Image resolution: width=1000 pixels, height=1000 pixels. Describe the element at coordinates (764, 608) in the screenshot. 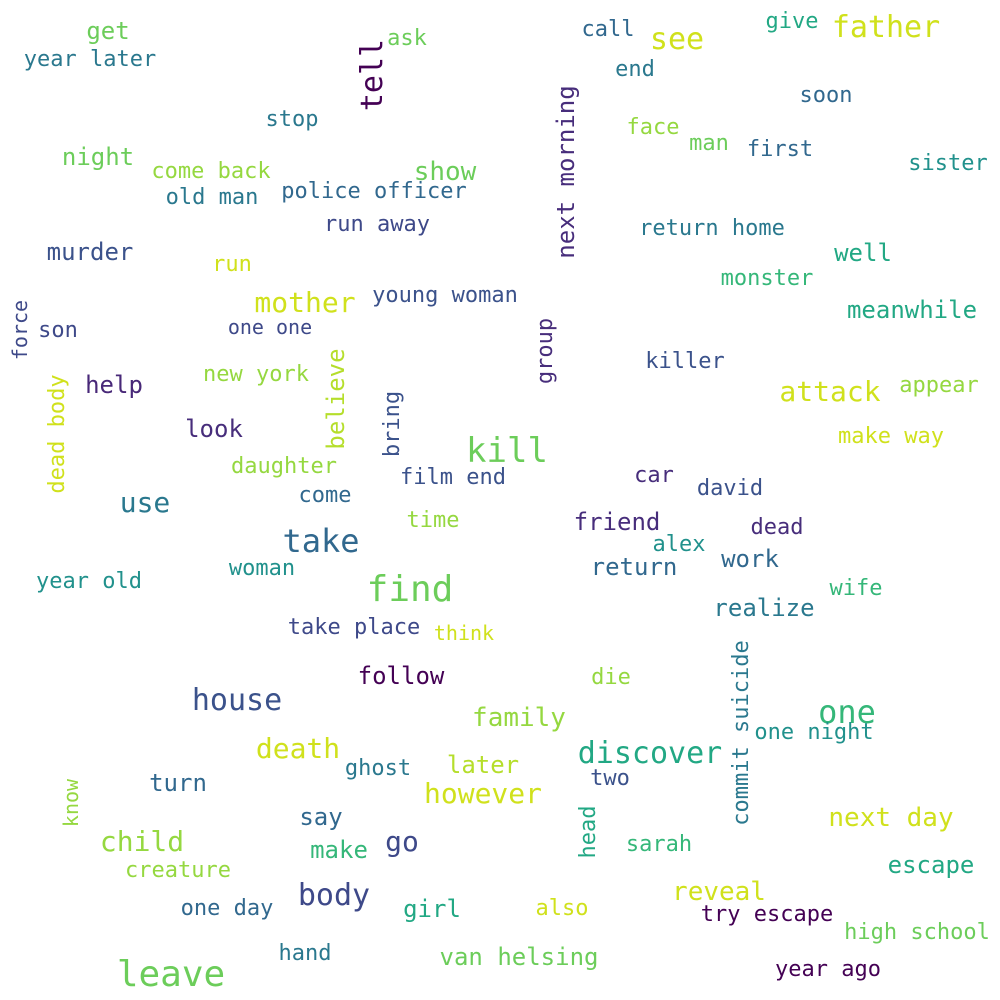

I see `word-realize: realize` at that location.